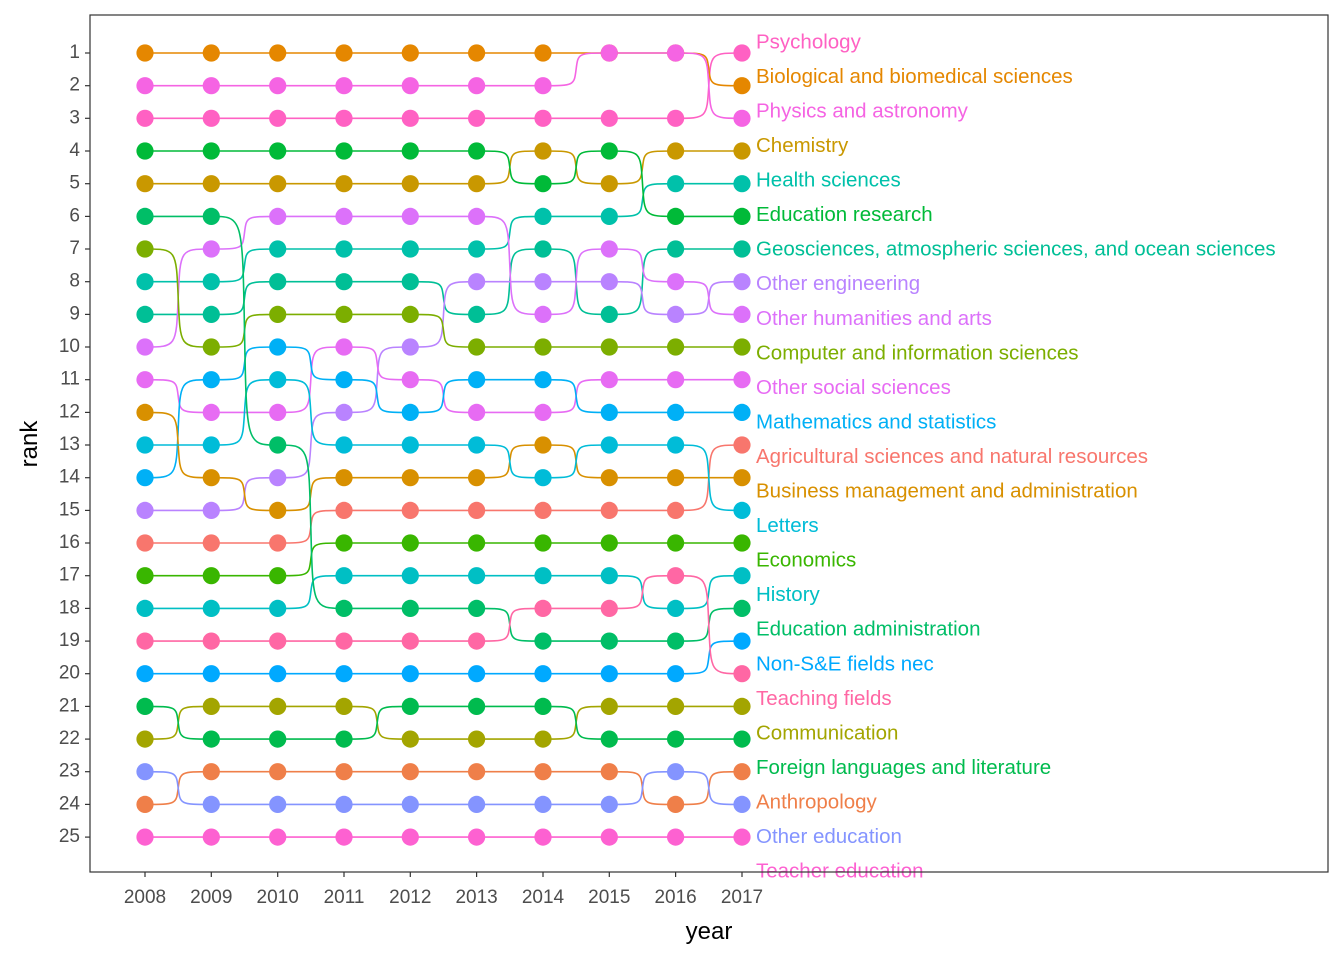 The height and width of the screenshot is (960, 1344). Describe the element at coordinates (444, 592) in the screenshot. I see `series-line-history` at that location.